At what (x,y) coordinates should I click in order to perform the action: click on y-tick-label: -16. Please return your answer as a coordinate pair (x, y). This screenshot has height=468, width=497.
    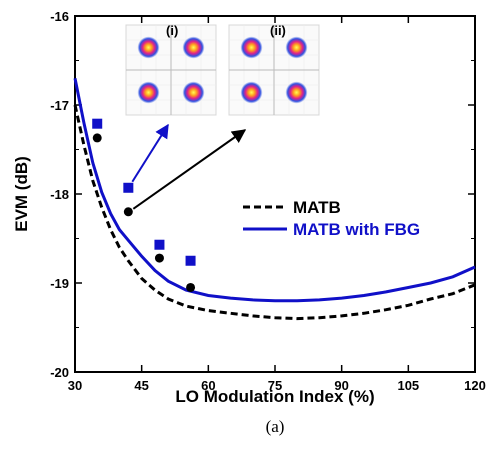
    Looking at the image, I should click on (59, 16).